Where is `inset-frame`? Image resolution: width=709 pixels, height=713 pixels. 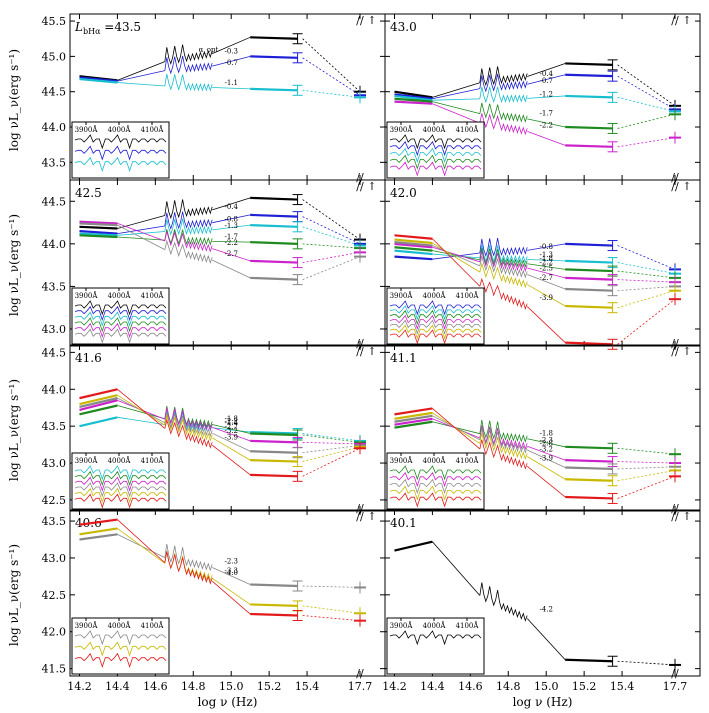
inset-frame is located at coordinates (435, 646).